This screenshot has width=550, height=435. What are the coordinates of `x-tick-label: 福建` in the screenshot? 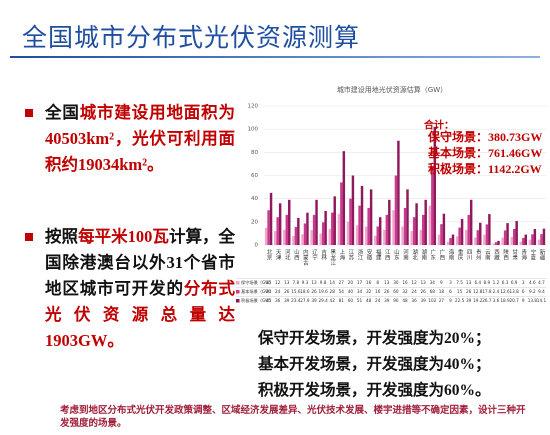 It's located at (378, 255).